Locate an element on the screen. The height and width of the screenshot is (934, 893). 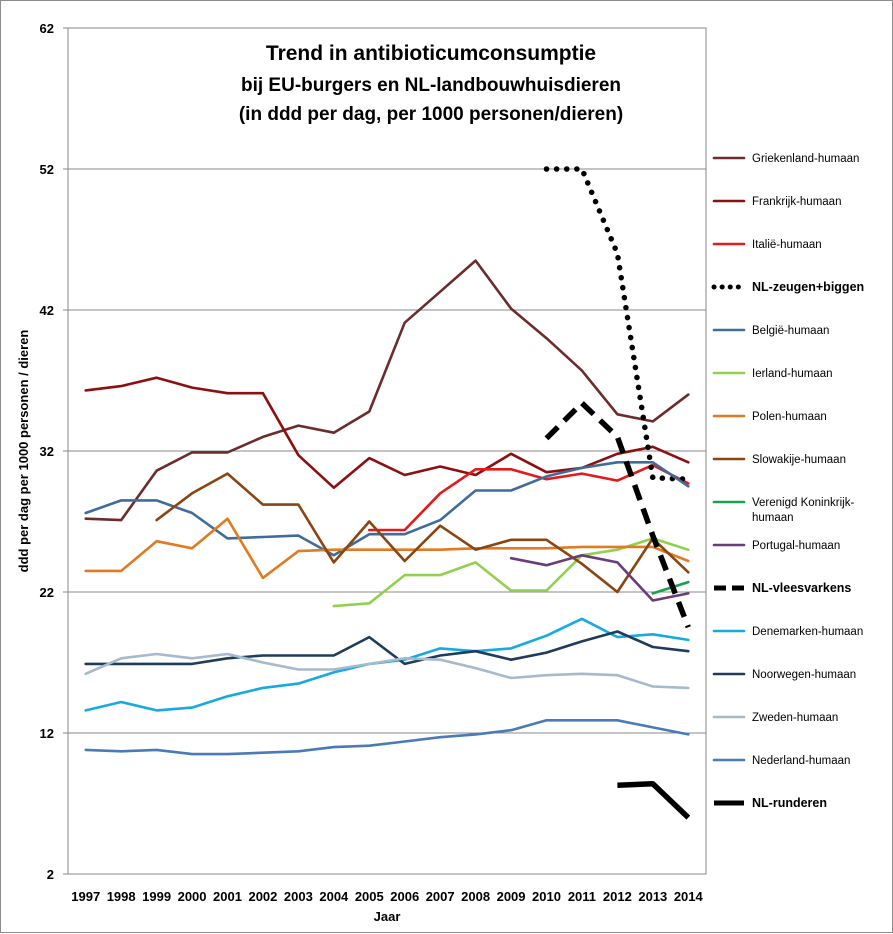
y-tick-label: 52 is located at coordinates (47, 169).